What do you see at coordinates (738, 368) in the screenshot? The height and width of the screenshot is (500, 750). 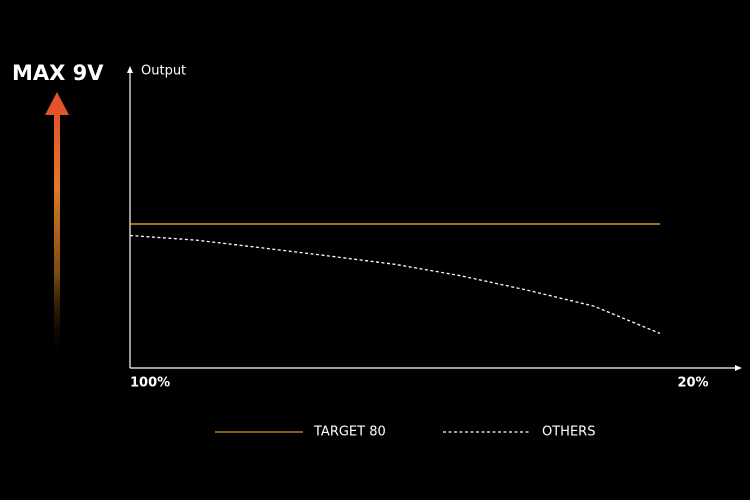 I see `x-axis-arrow` at bounding box center [738, 368].